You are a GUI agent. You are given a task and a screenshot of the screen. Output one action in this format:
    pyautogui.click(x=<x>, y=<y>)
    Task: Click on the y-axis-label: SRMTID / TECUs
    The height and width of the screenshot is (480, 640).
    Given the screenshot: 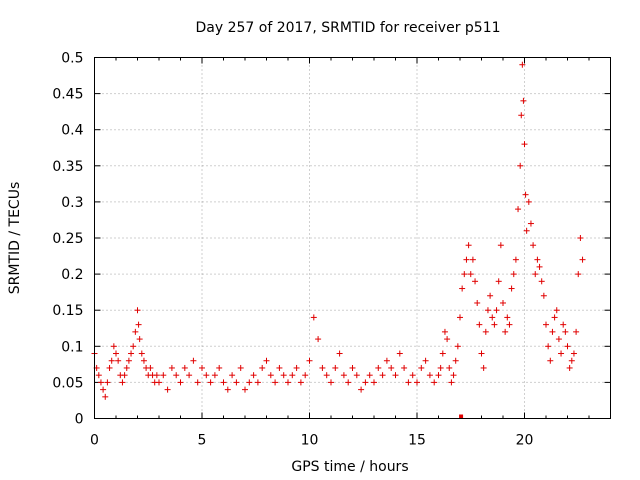 What is the action you would take?
    pyautogui.click(x=15, y=238)
    